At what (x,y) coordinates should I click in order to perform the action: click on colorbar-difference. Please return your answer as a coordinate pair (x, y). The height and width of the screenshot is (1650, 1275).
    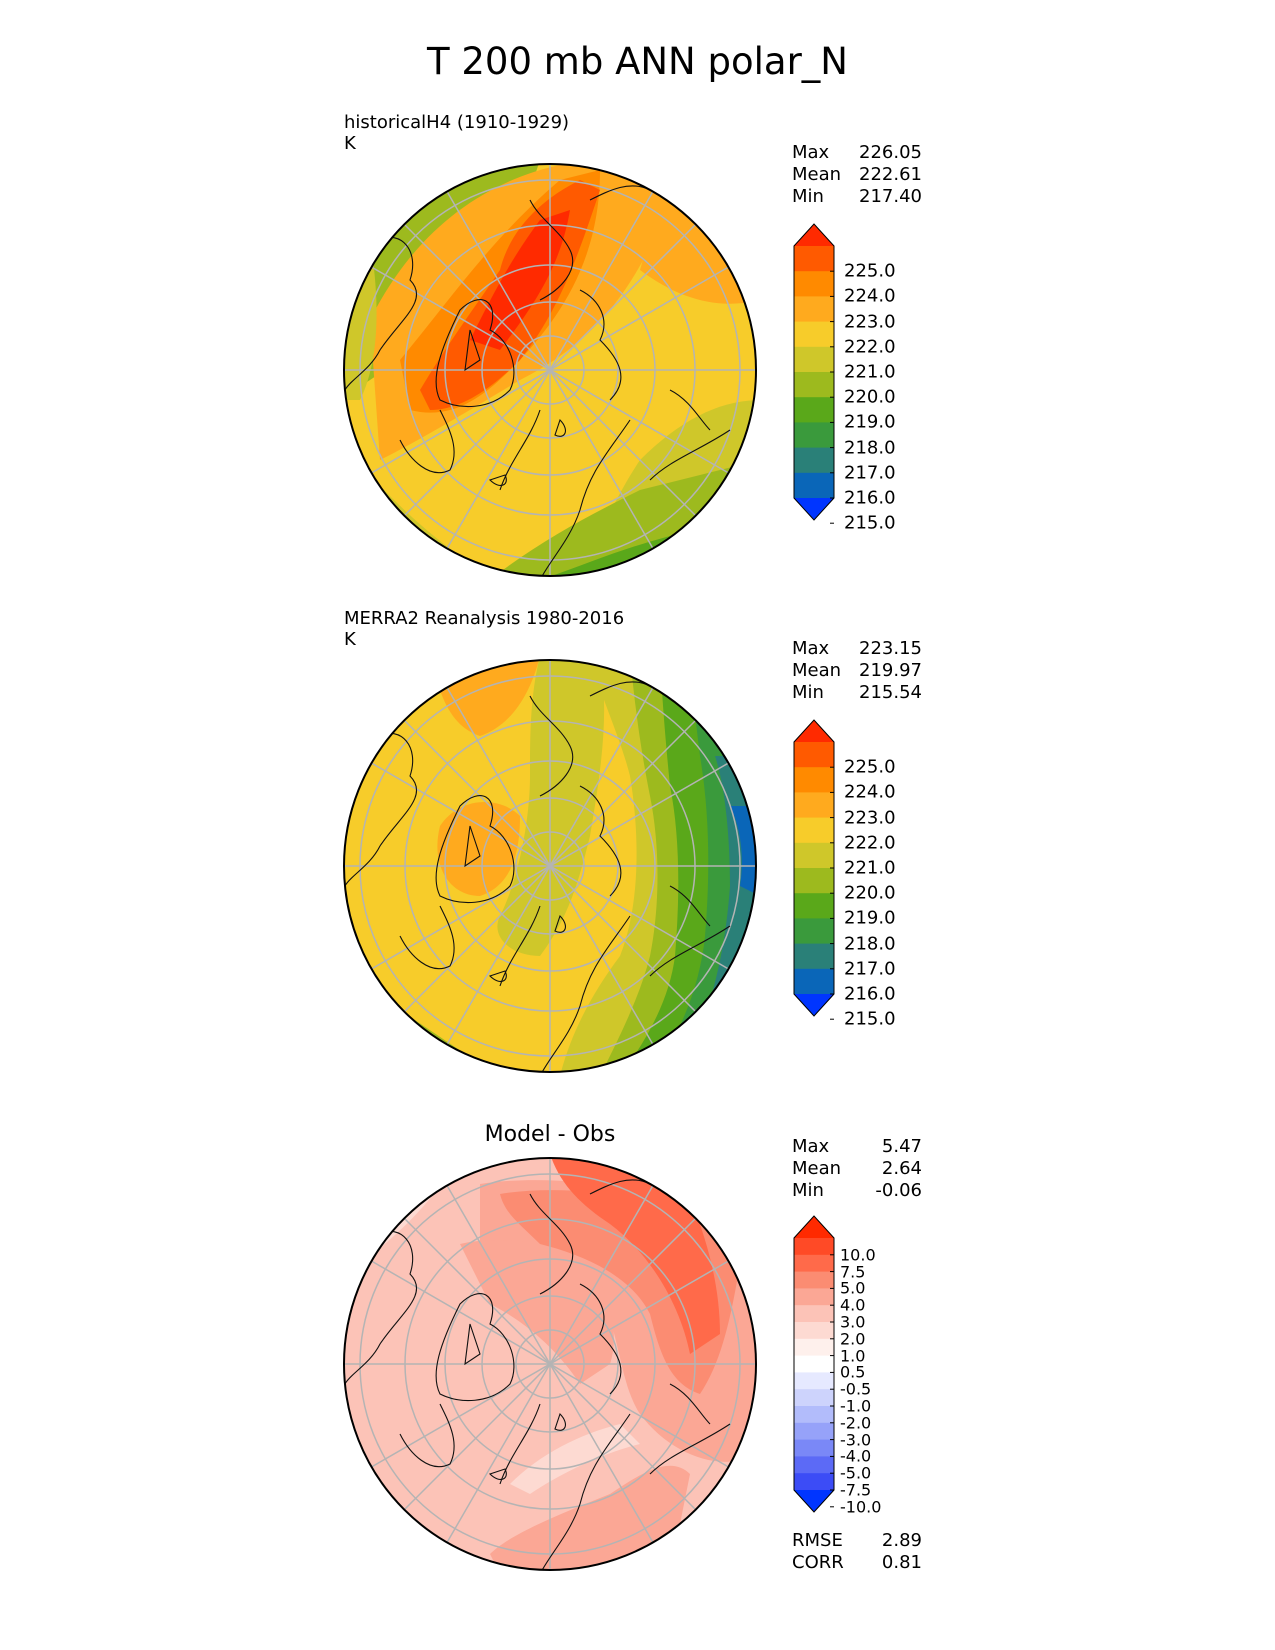
    Looking at the image, I should click on (814, 1364).